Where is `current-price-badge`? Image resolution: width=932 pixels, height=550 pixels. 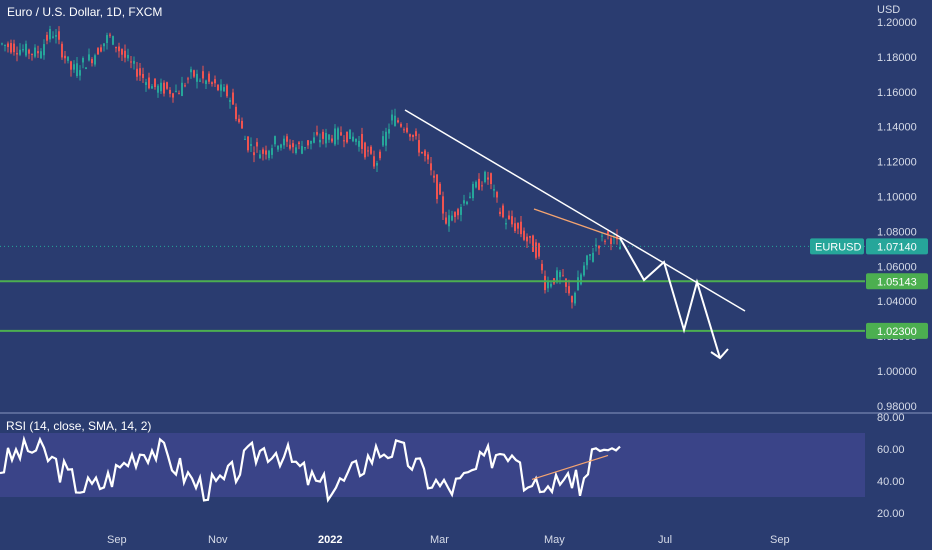 current-price-badge is located at coordinates (897, 246).